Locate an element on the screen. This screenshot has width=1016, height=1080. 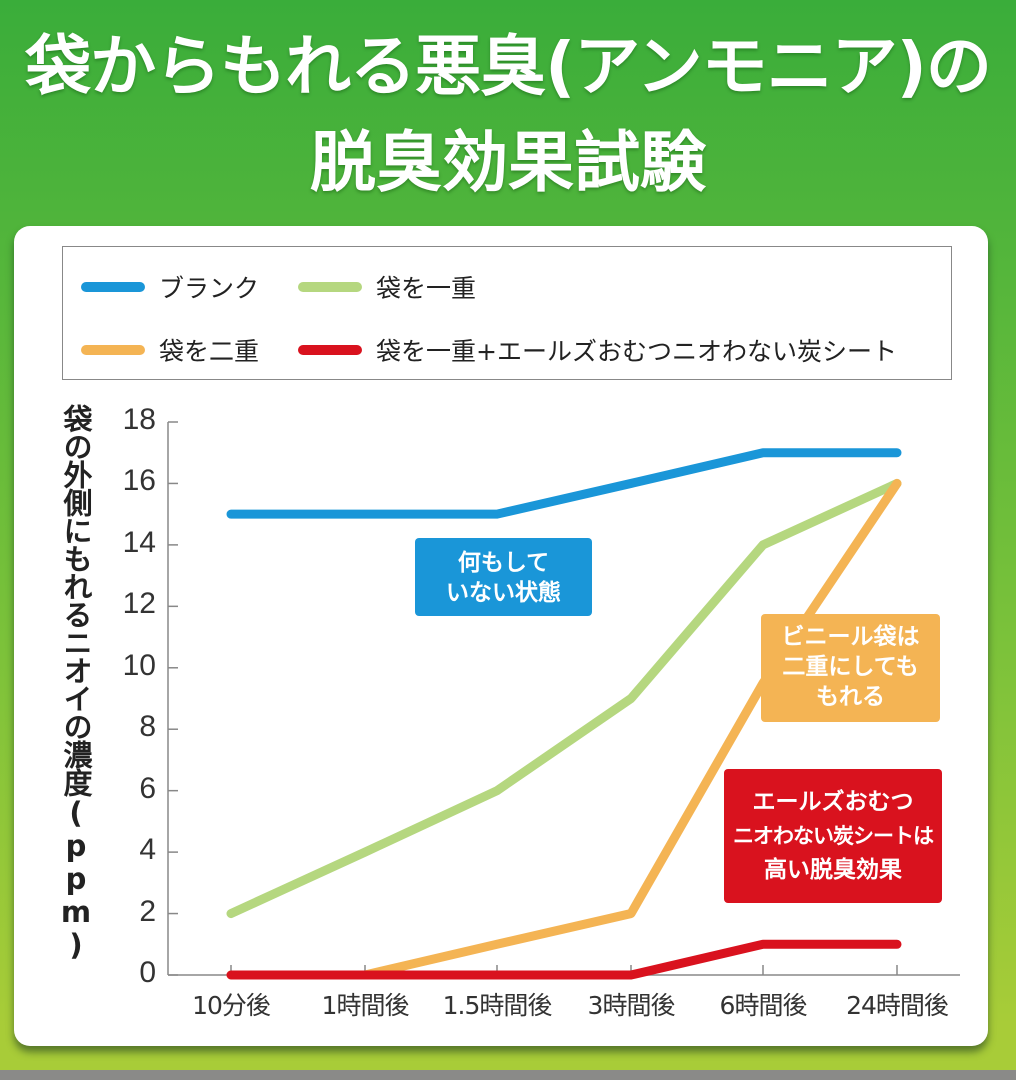
annotation-blank: 何もして いない状態 is located at coordinates (503, 577).